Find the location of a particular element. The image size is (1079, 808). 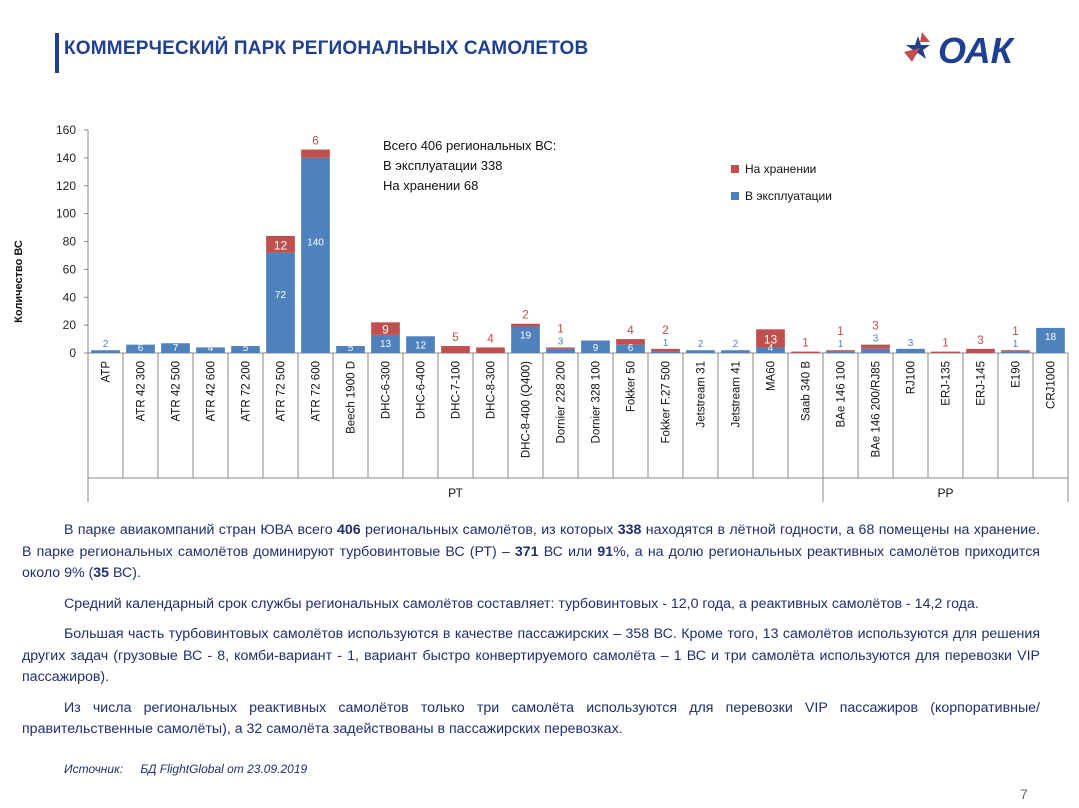

total-annotation-line: На хранении 68 is located at coordinates (430, 185).